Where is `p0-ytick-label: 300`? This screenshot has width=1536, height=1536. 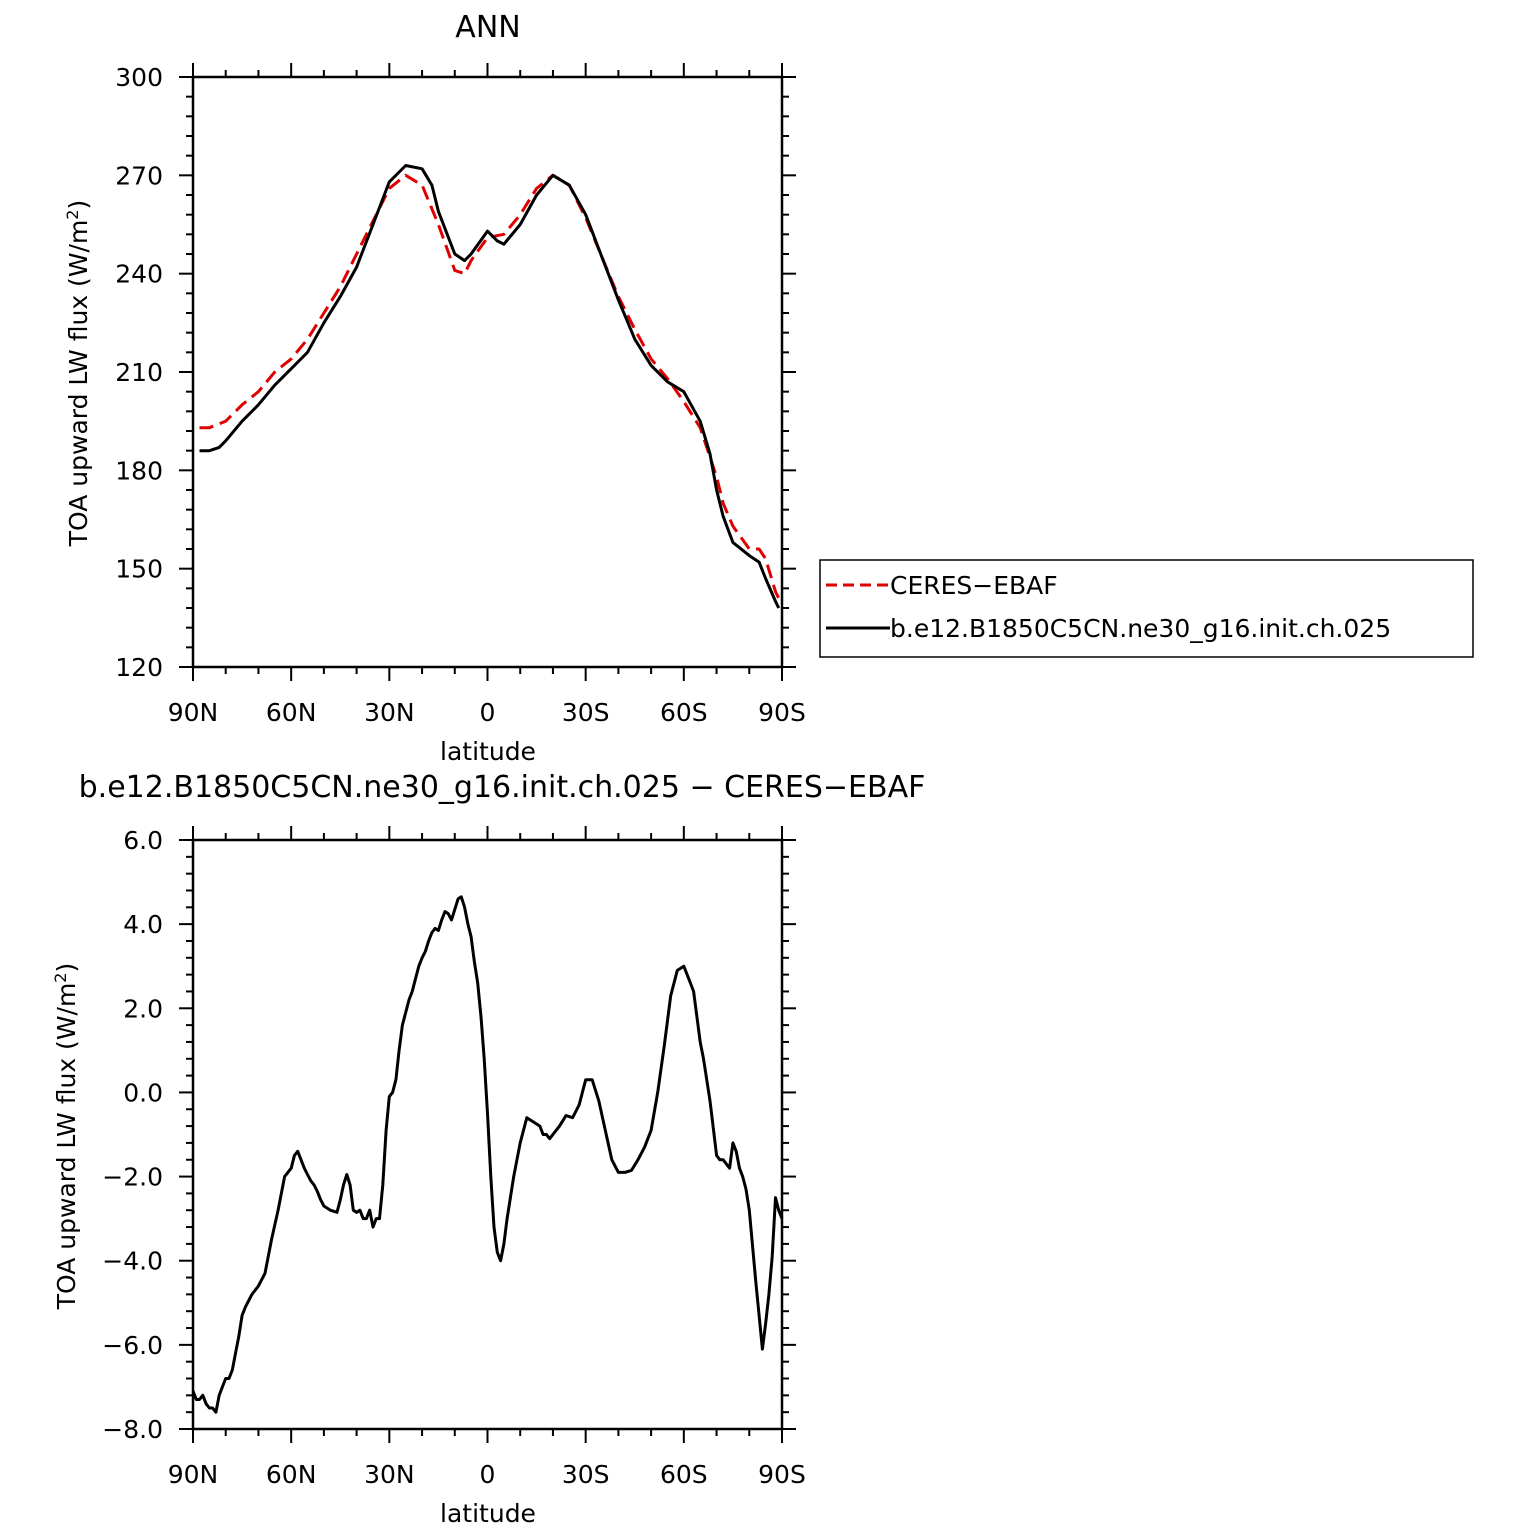
p0-ytick-label: 300 is located at coordinates (139, 77).